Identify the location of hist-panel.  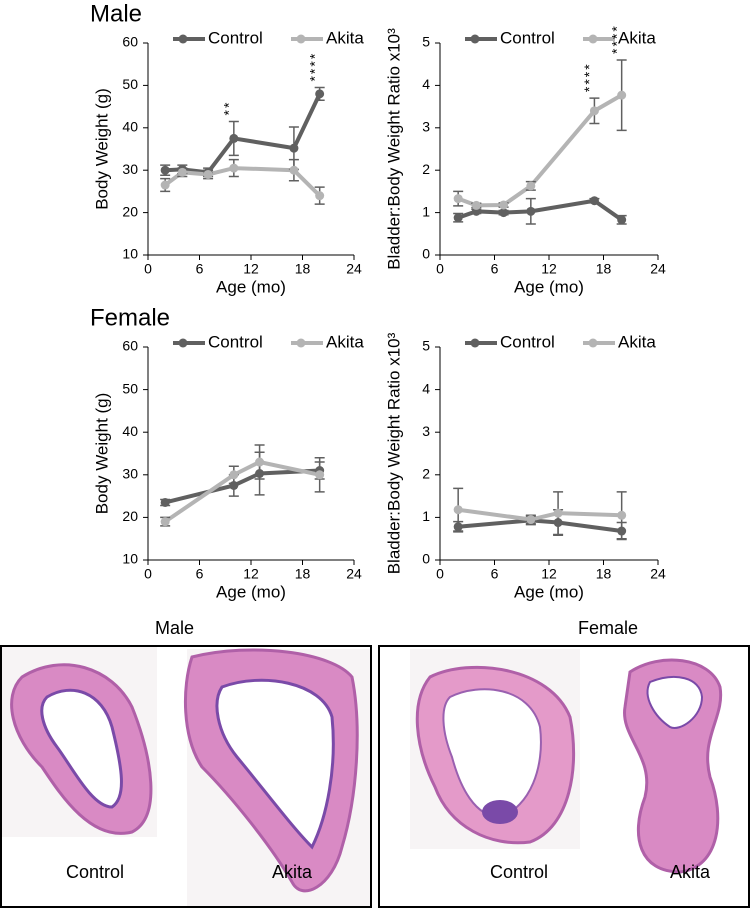
(564, 776).